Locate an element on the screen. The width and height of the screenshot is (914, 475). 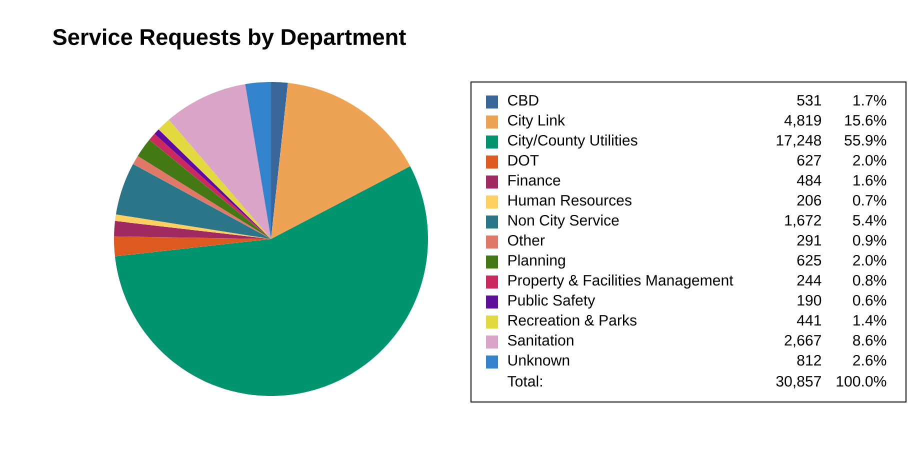
legend-label: CBD is located at coordinates (523, 100).